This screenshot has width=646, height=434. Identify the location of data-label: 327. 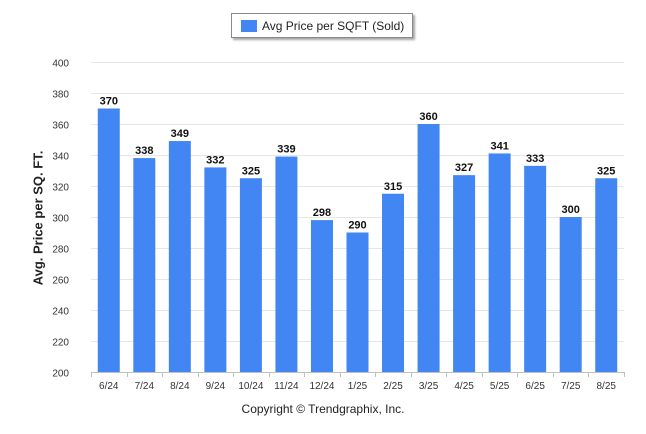
(464, 168).